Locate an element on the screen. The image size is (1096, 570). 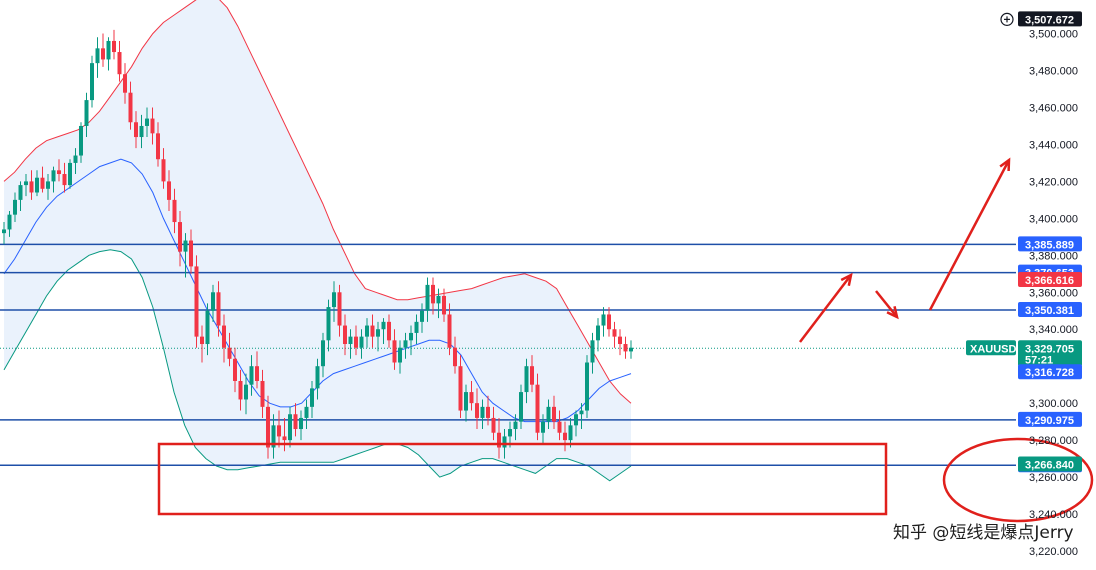
level-price-tag: 3,385.889 is located at coordinates (1050, 244).